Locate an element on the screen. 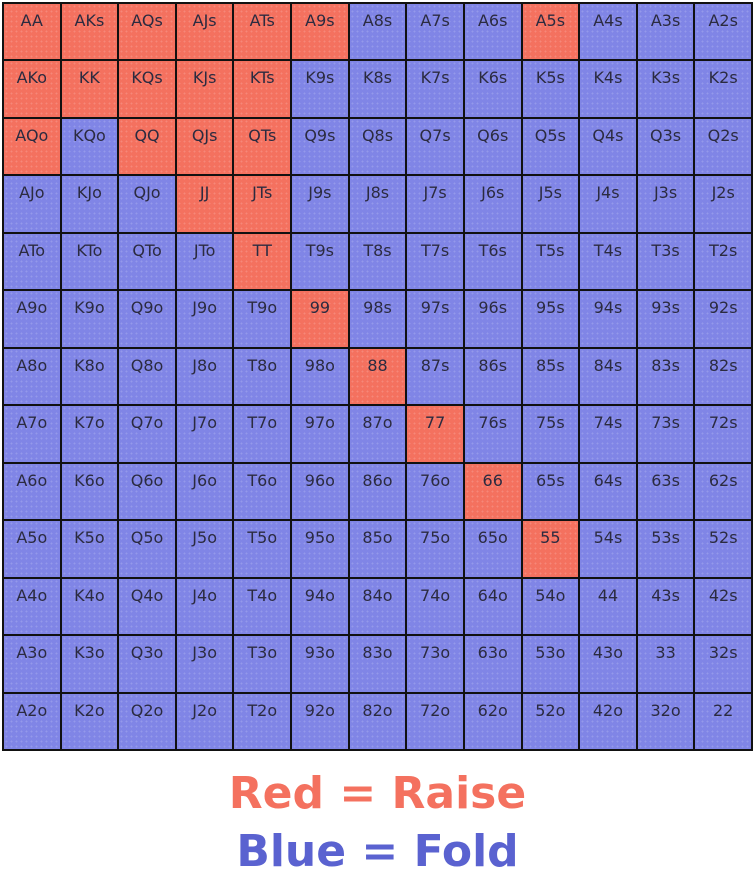 The height and width of the screenshot is (896, 755). hand-cell-96o: 96o is located at coordinates (320, 491).